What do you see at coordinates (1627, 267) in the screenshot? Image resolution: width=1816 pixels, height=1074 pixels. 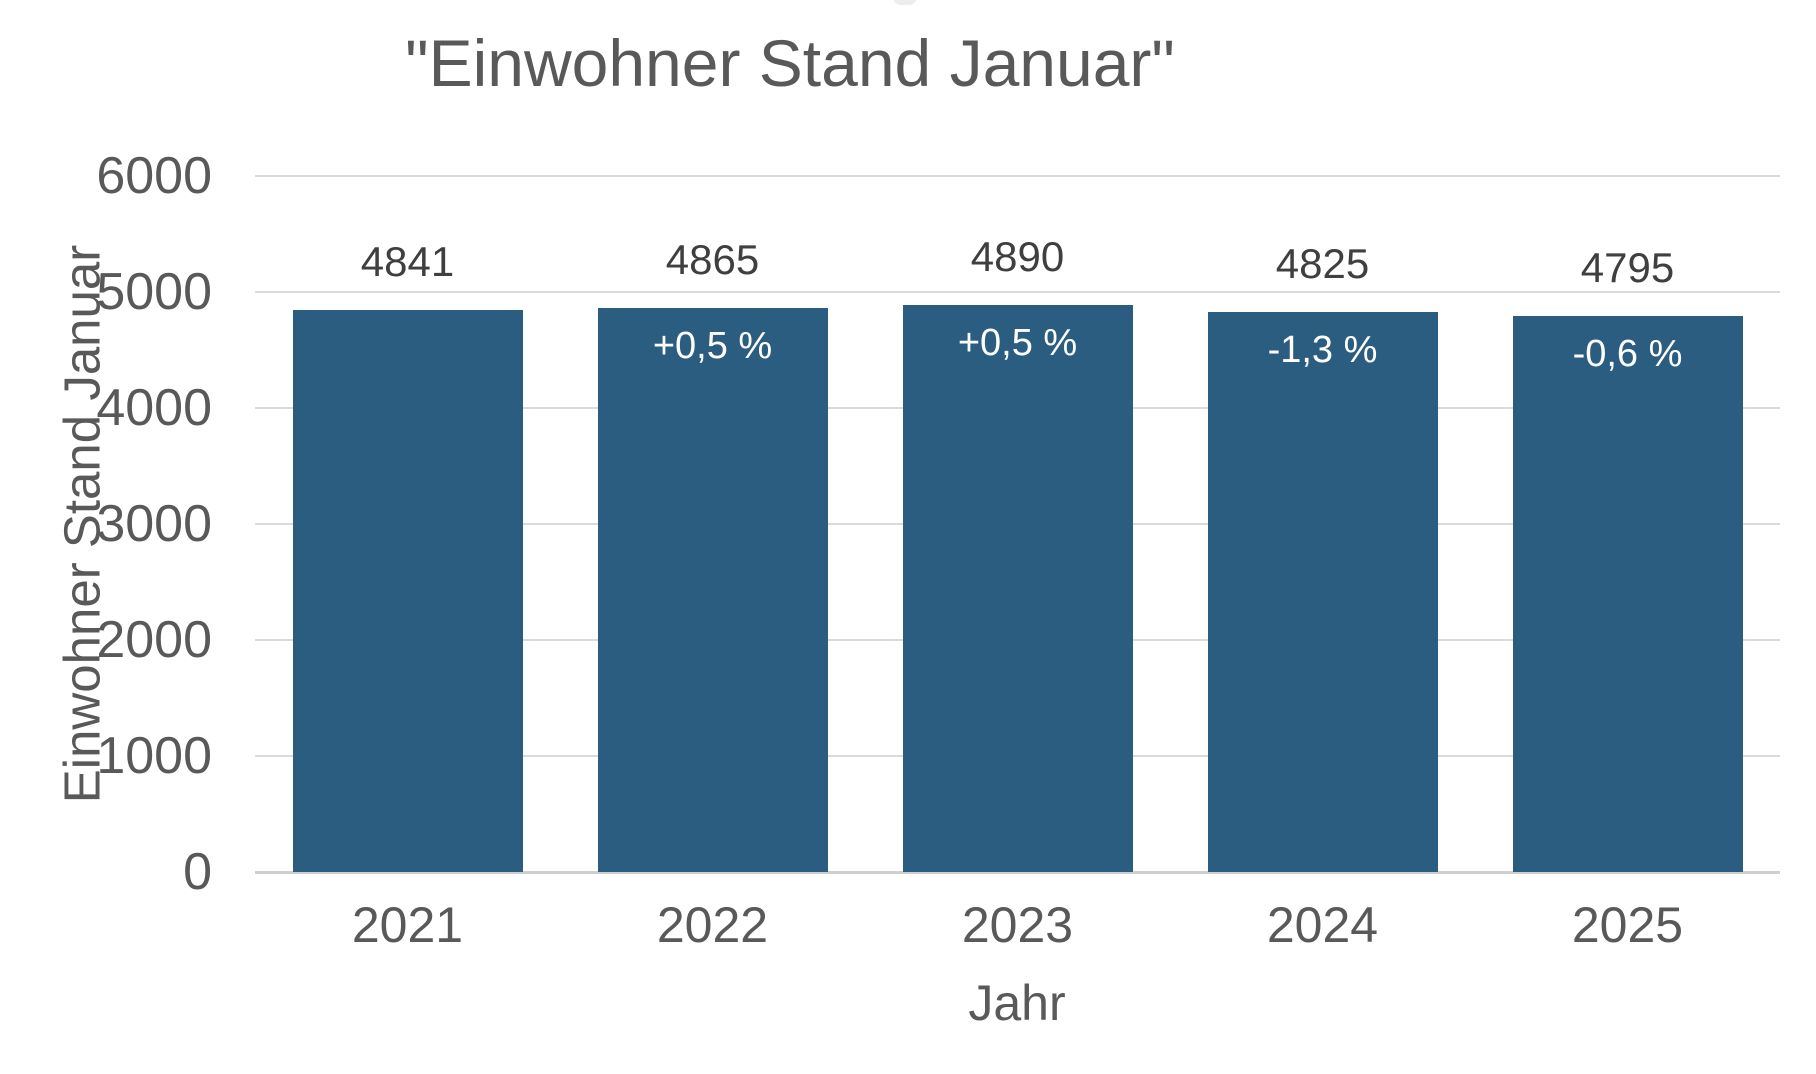 I see `bar-value-label: 4795` at bounding box center [1627, 267].